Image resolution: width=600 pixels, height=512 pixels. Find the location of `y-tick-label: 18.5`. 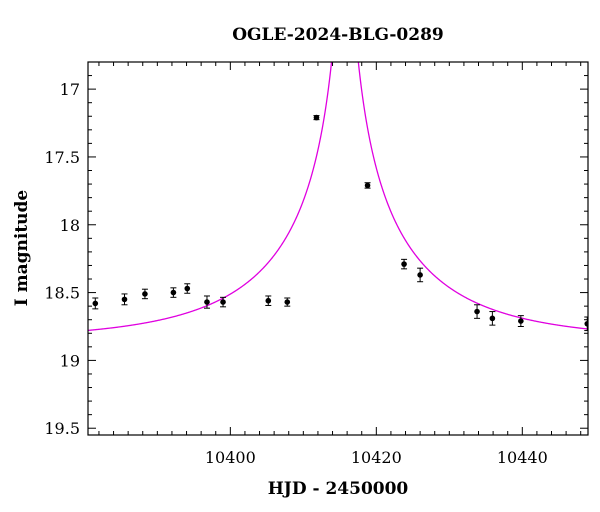

y-tick-label: 18.5 is located at coordinates (62, 293).